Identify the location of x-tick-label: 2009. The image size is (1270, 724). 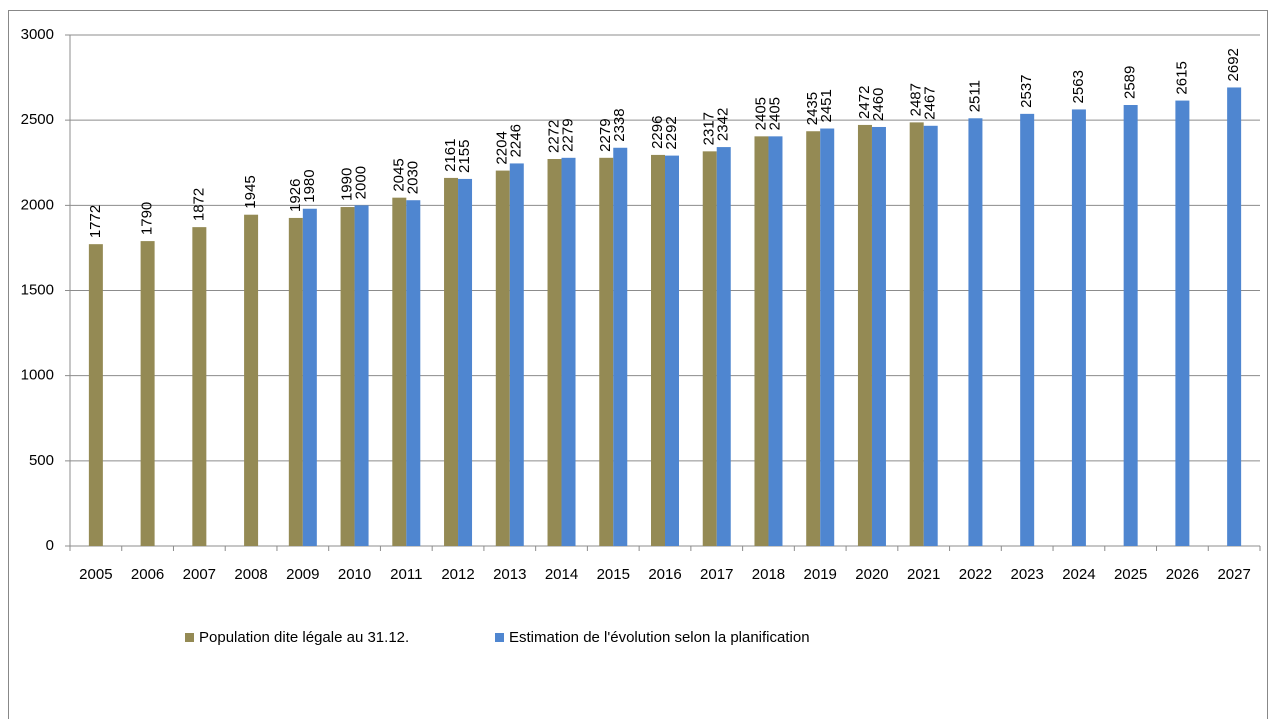
(302, 574).